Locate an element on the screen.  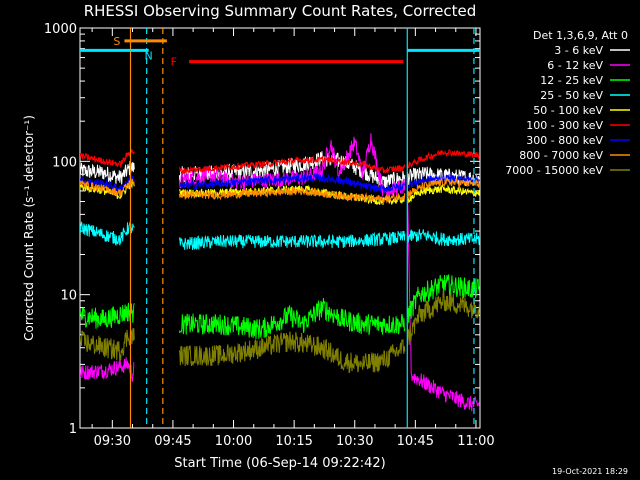
render-timestamp: 19-Oct-2021 18:29 is located at coordinates (590, 471).